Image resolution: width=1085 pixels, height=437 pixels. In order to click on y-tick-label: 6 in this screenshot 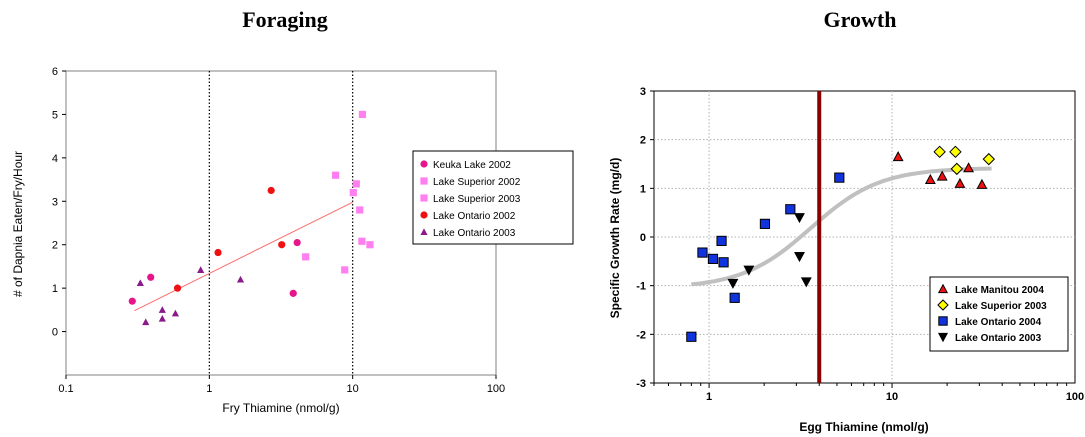, I will do `click(55, 72)`.